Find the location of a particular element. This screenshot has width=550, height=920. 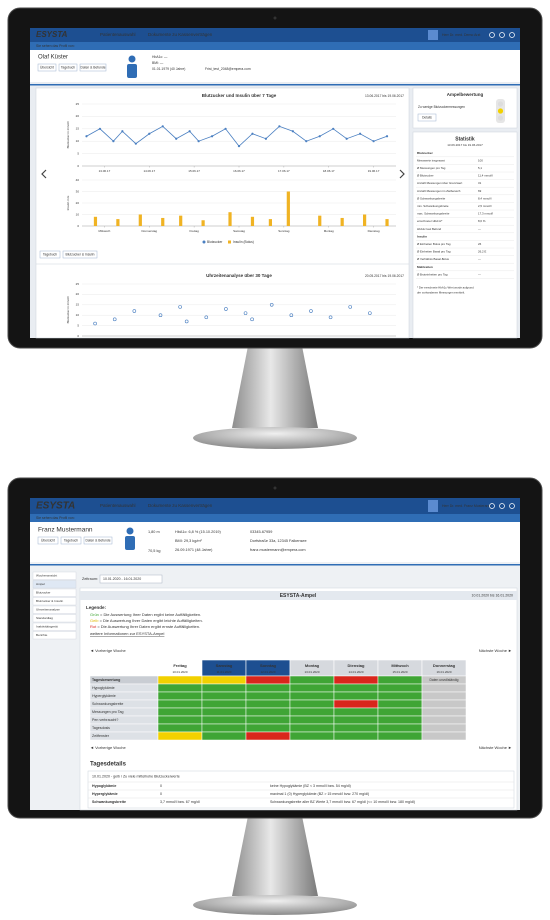

patient-info: Frist_test_2048@empera.com is located at coordinates (228, 69).